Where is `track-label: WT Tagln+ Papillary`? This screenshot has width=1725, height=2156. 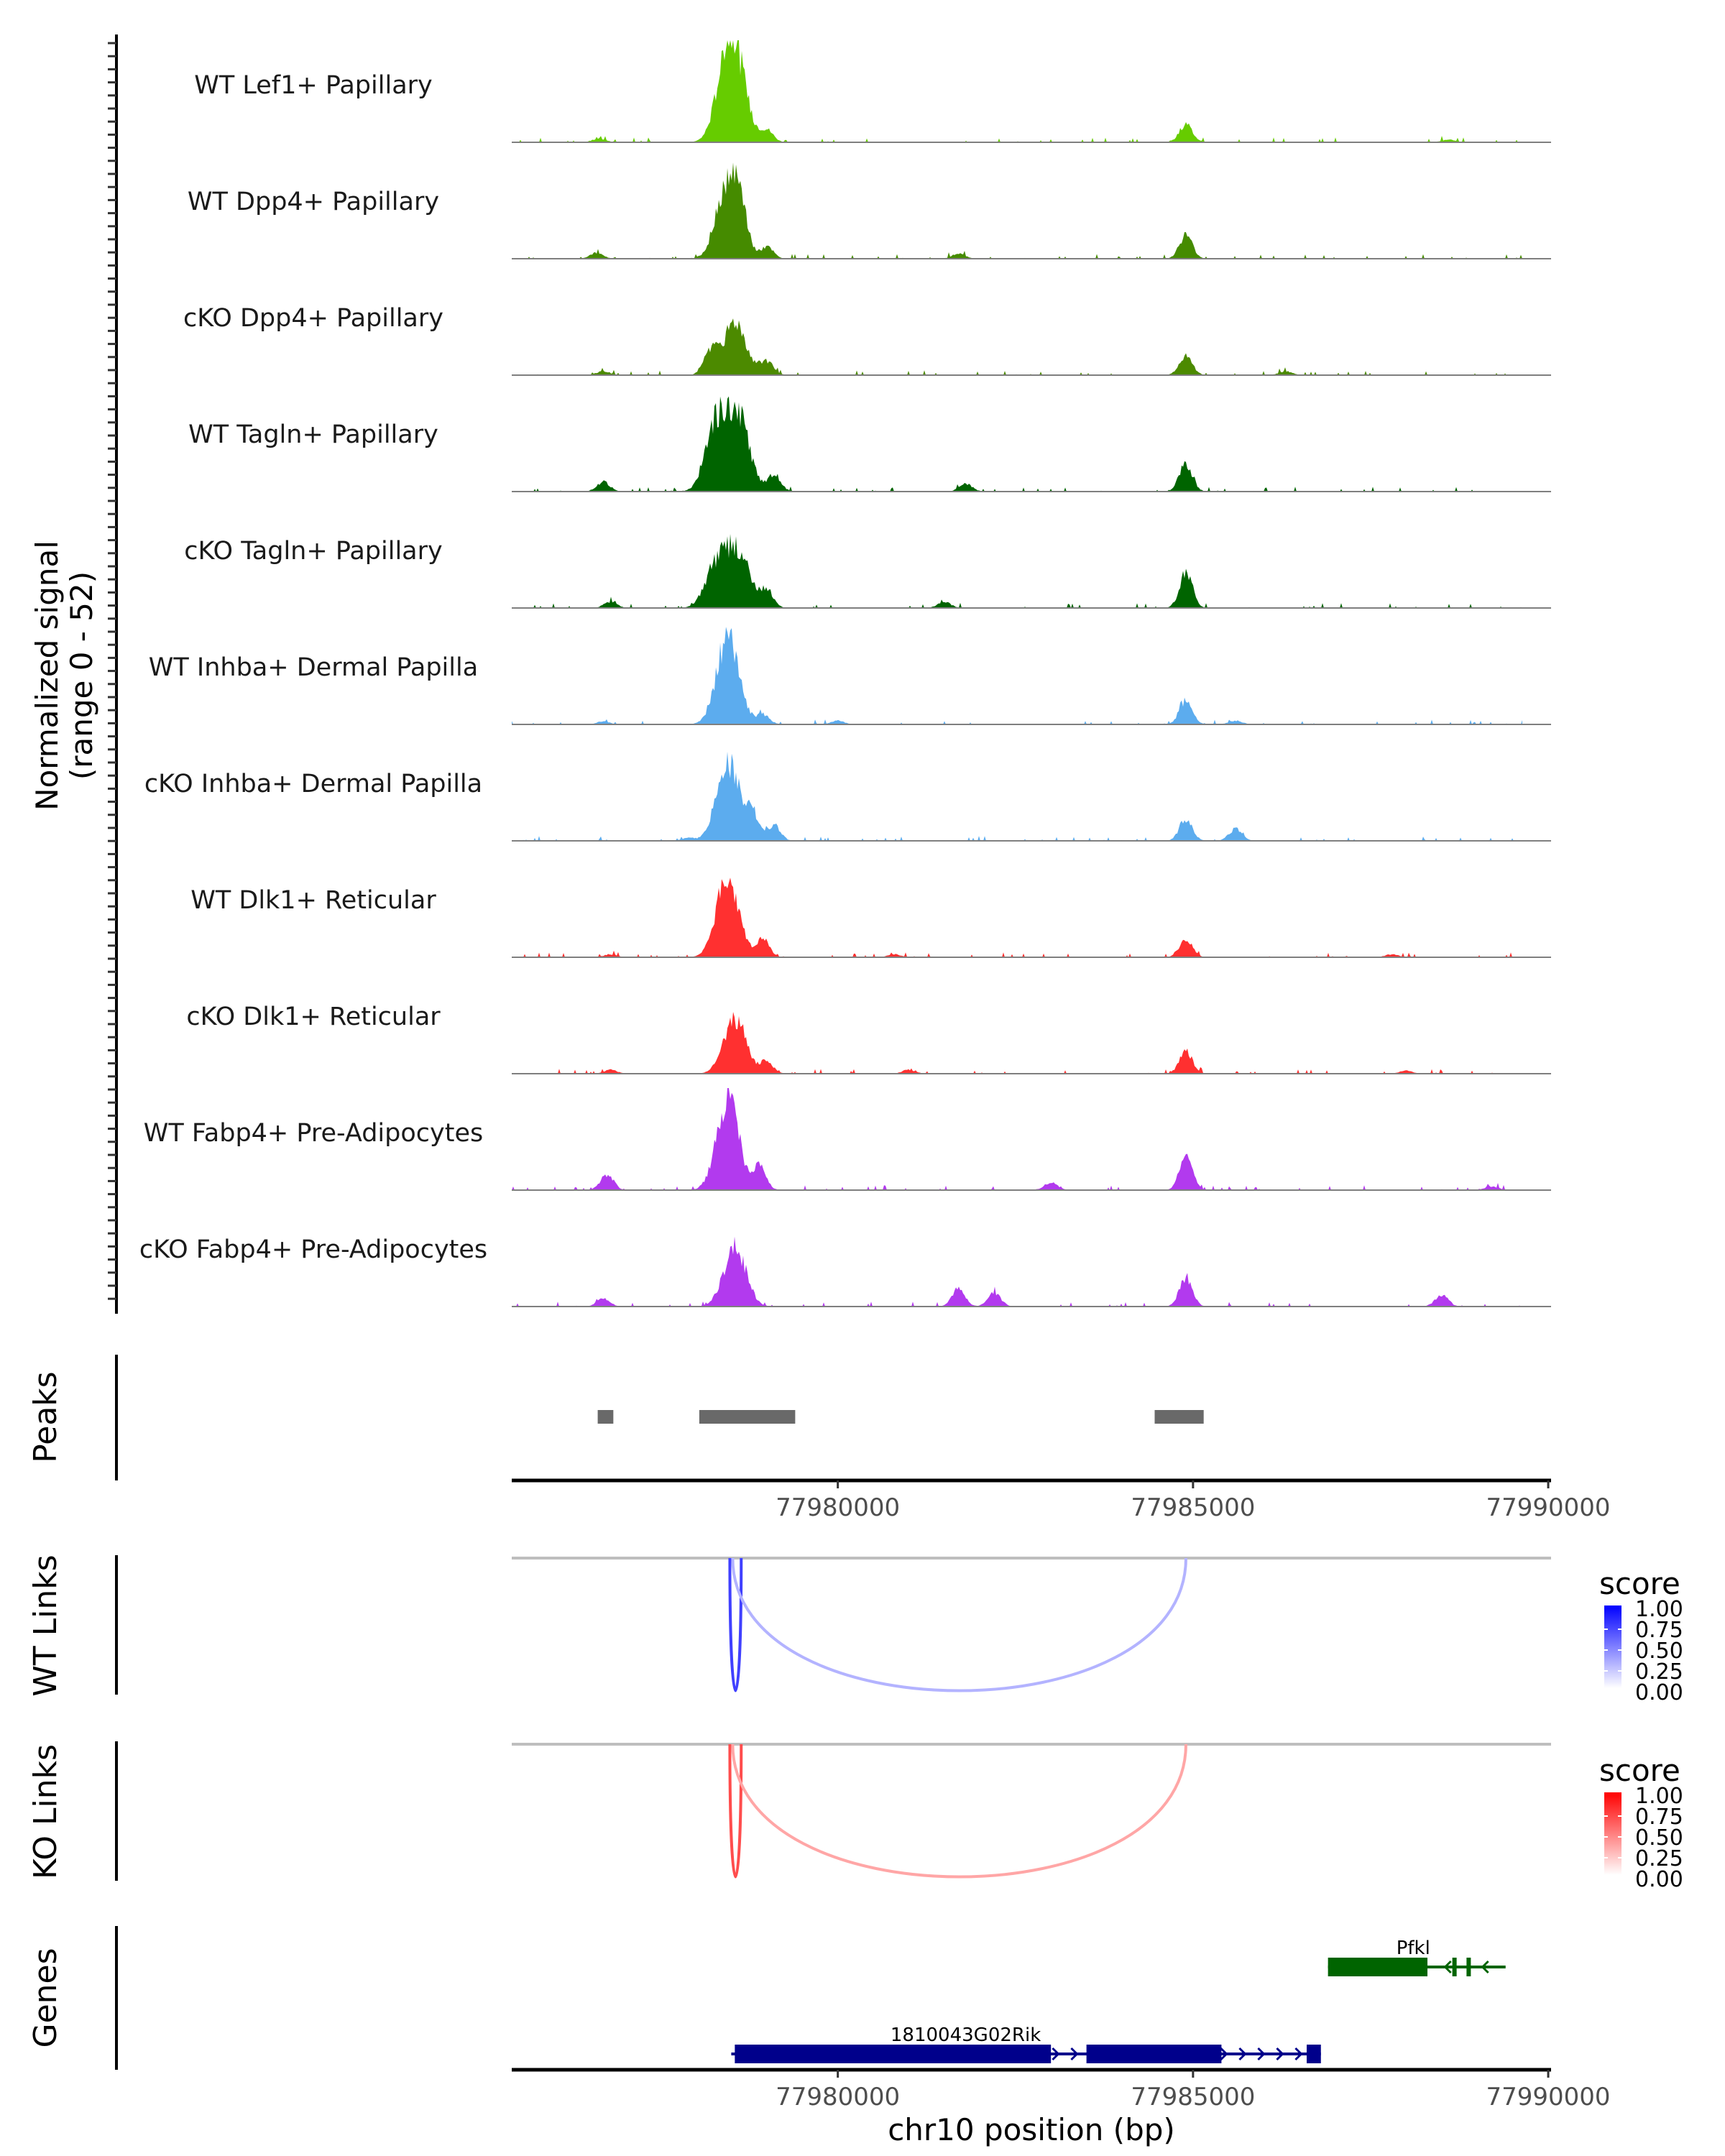 track-label: WT Tagln+ Papillary is located at coordinates (313, 434).